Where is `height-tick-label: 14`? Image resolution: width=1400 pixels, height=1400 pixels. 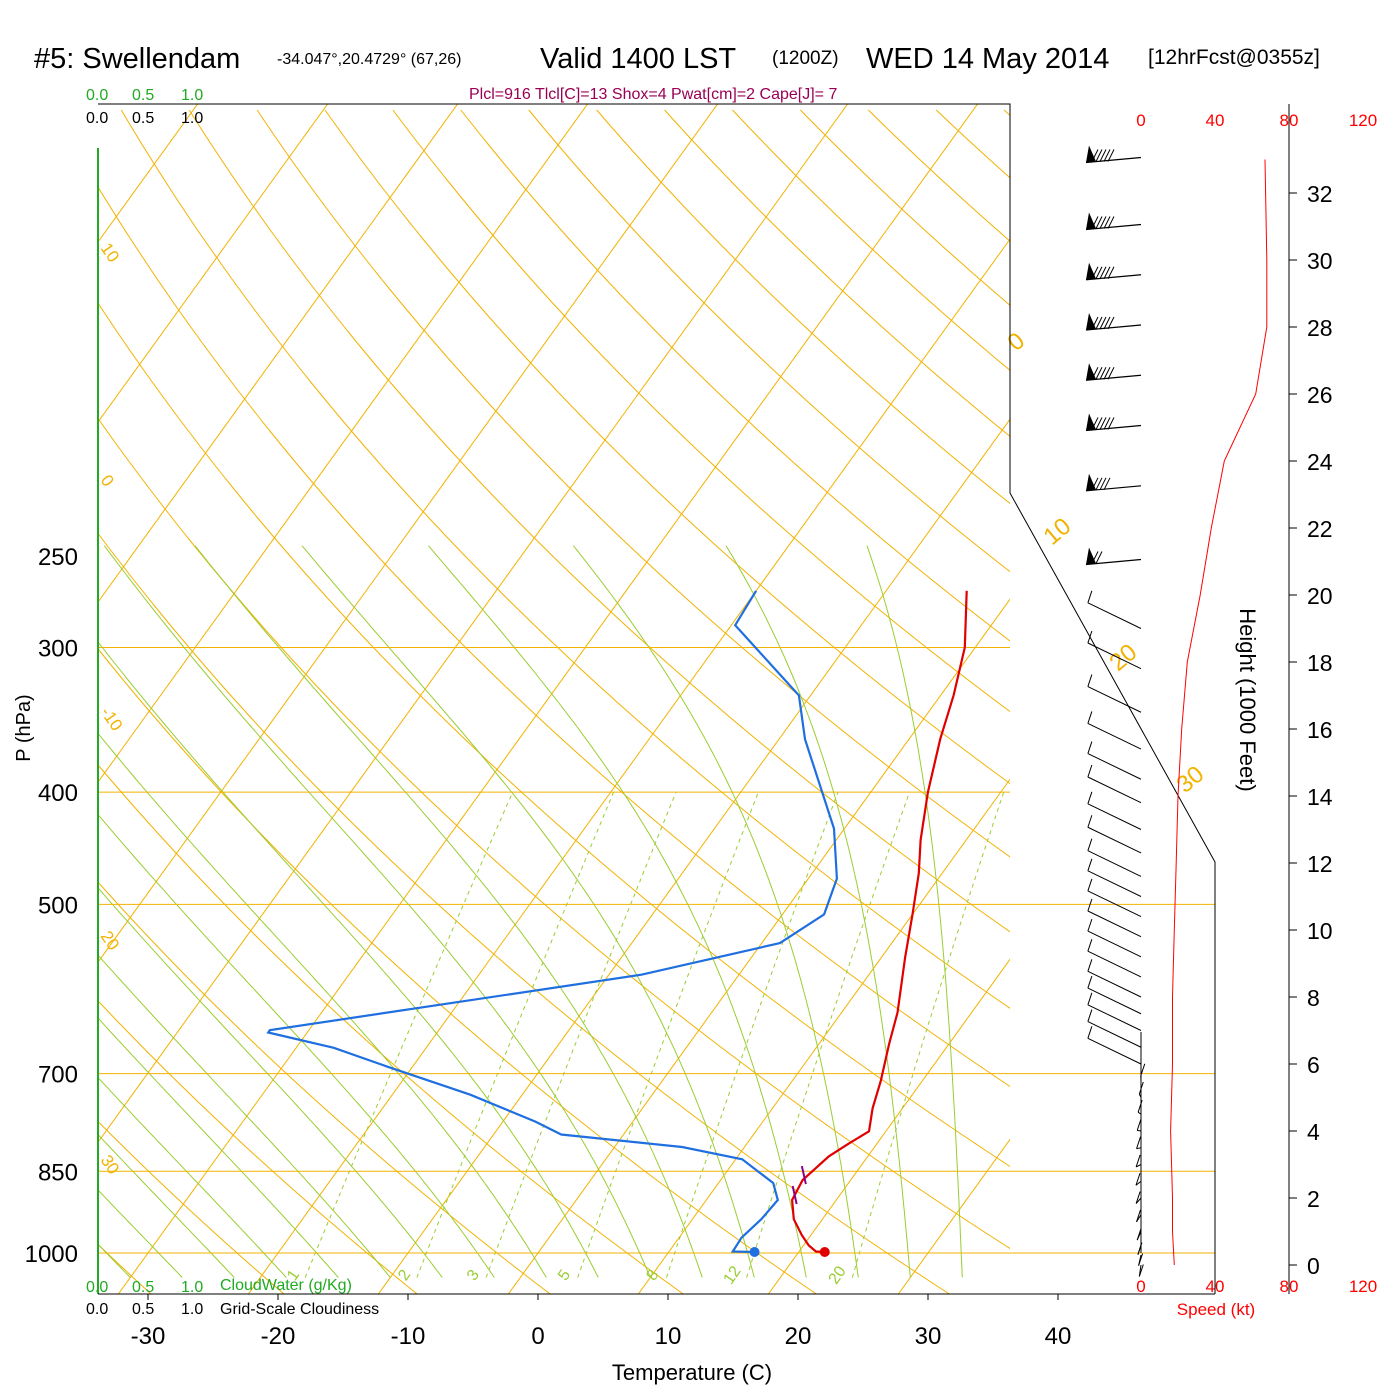 height-tick-label: 14 is located at coordinates (1320, 797).